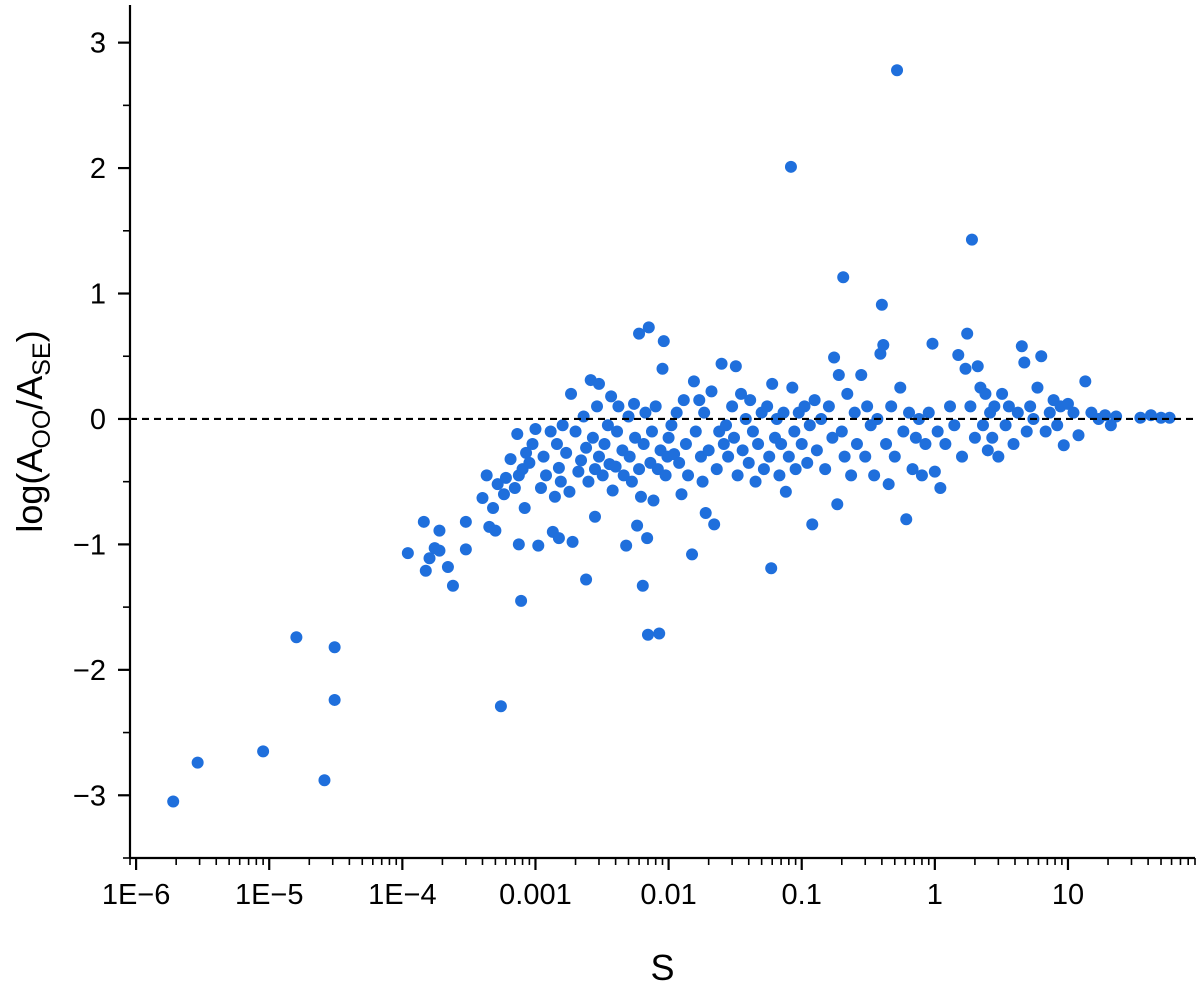 The image size is (1200, 987). Describe the element at coordinates (29, 491) in the screenshot. I see `y-title-prefix: log(A` at that location.